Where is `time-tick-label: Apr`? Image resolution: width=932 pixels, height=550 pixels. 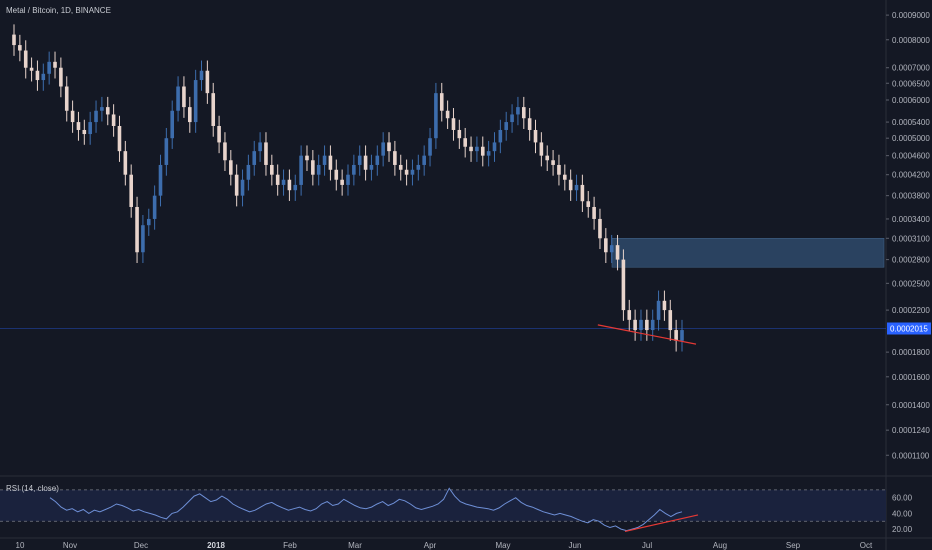
time-tick-label: Apr is located at coordinates (430, 545).